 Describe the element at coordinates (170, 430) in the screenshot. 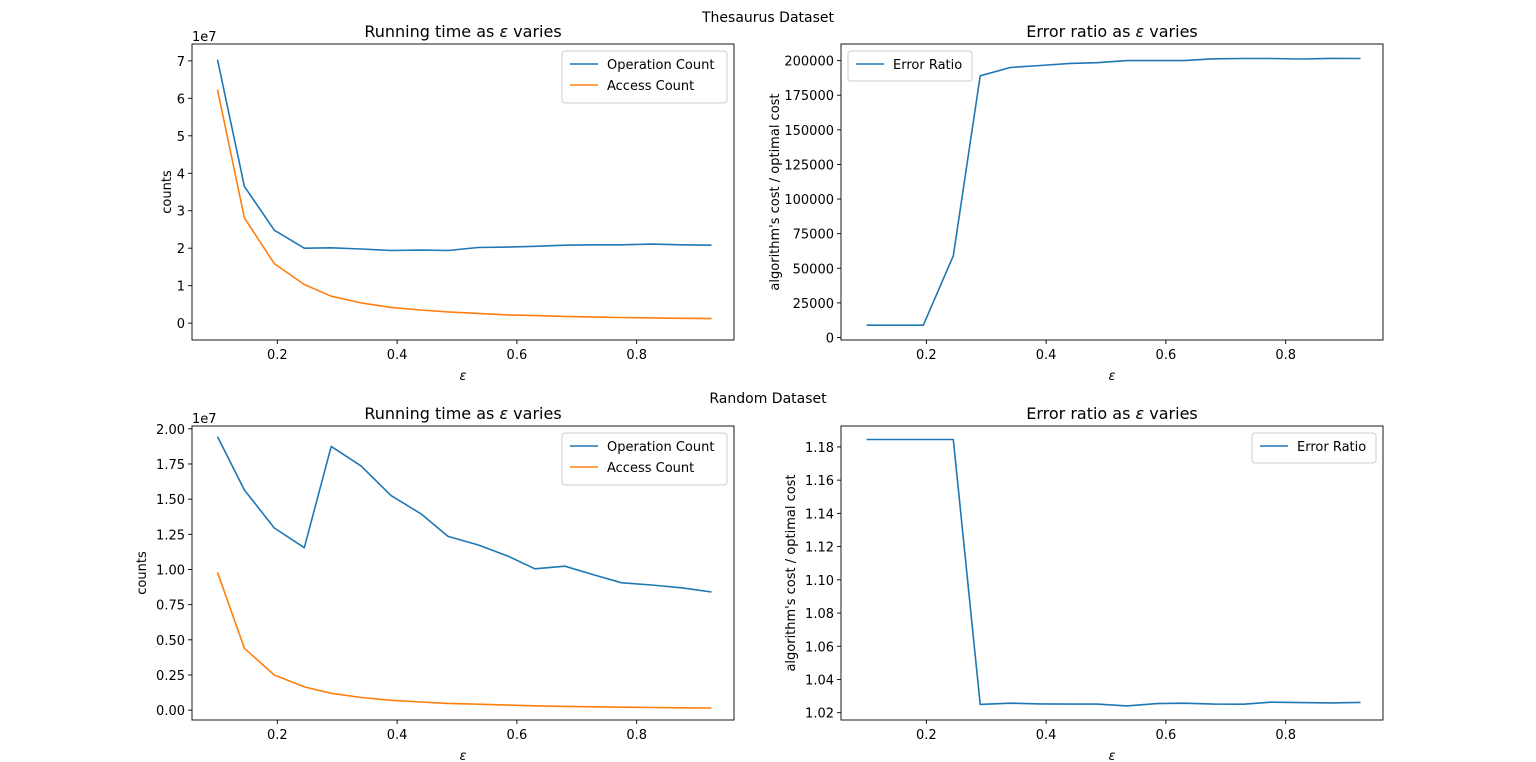

I see `y-tick-label: 2.00` at that location.